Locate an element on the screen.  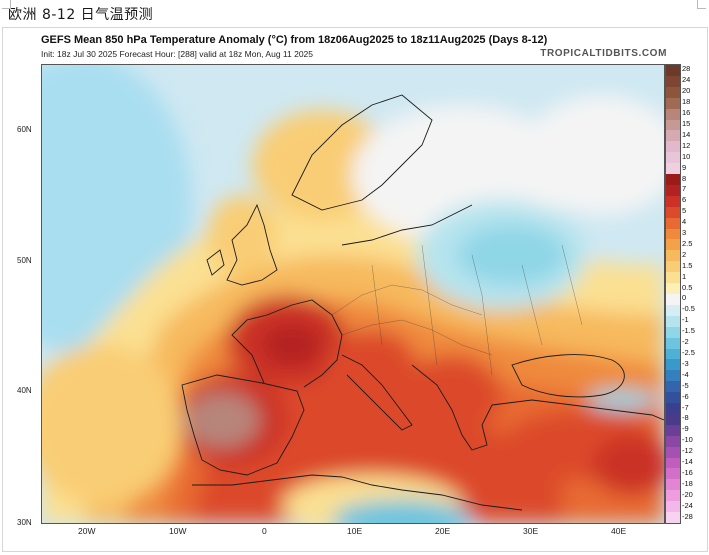
colorbar is located at coordinates (673, 294).